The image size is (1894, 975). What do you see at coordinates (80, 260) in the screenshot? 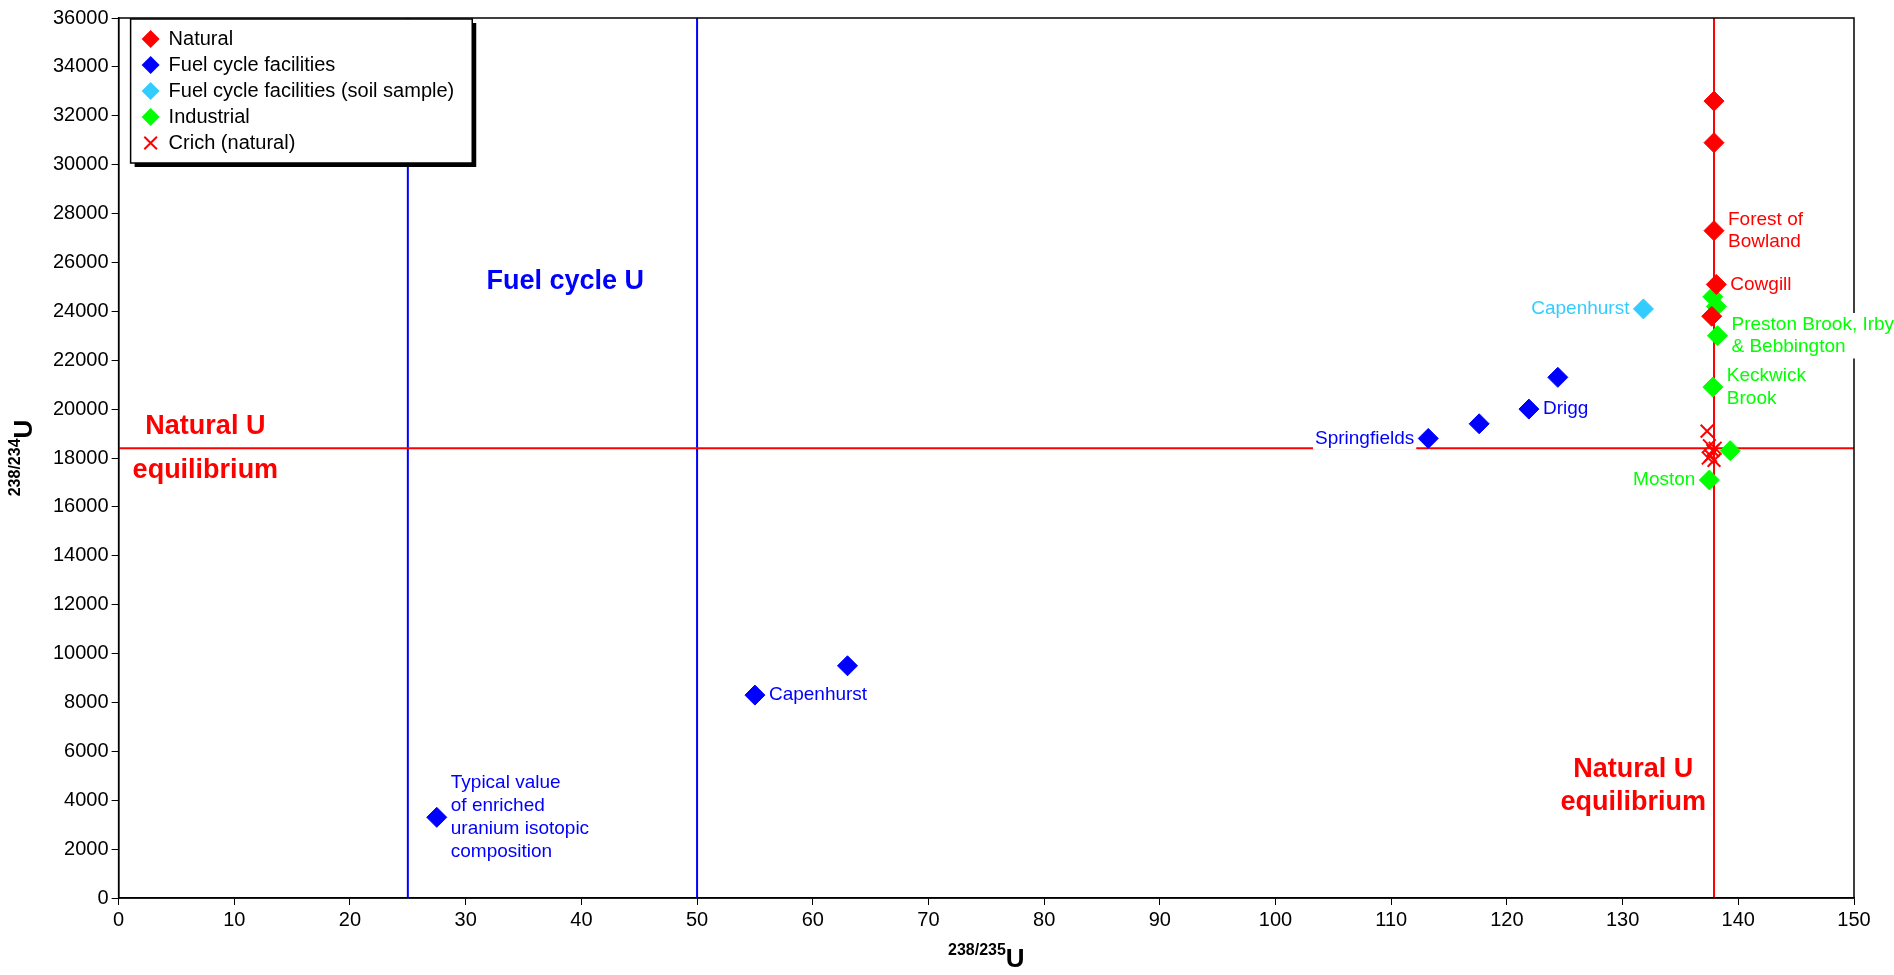
I see `y-tick-label: 26000` at bounding box center [80, 260].